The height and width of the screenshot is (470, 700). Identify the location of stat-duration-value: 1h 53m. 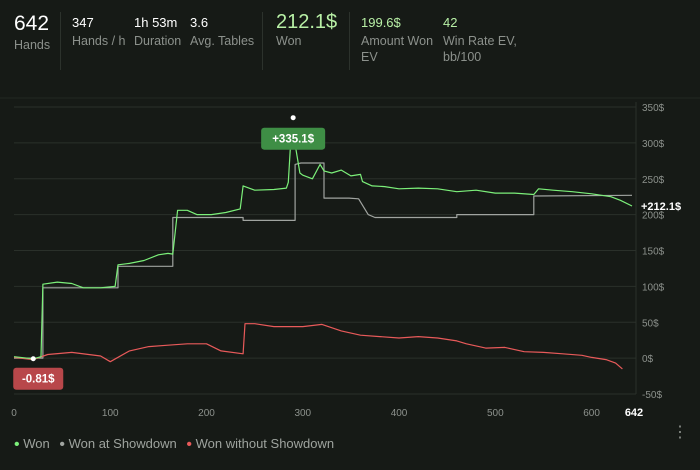
(156, 22).